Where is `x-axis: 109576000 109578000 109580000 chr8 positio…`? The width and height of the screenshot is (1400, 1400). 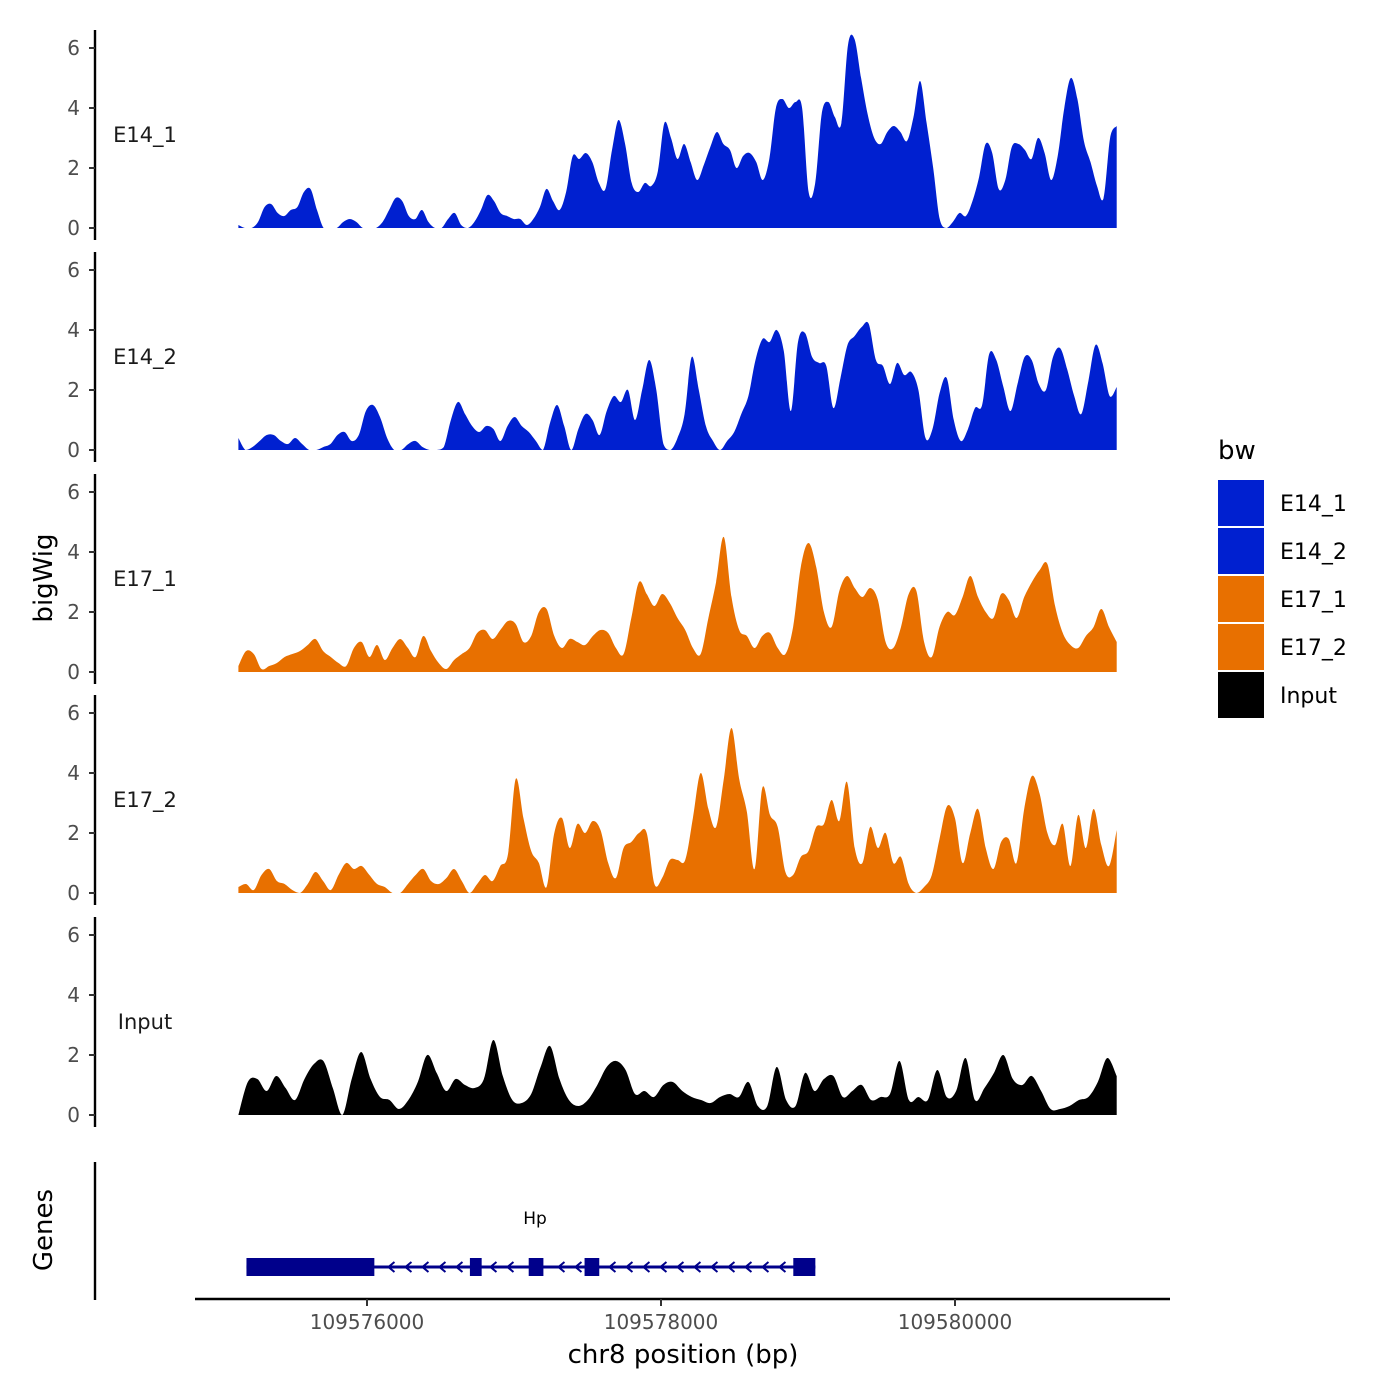
x-axis: 109576000 109578000 109580000 chr8 positio… is located at coordinates (682, 1333).